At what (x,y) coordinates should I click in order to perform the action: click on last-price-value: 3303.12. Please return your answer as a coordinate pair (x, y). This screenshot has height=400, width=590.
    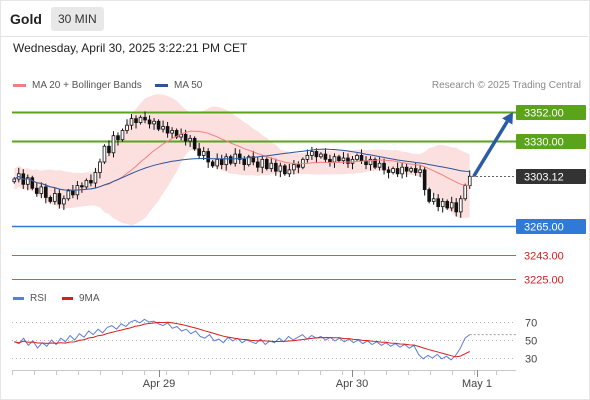
    Looking at the image, I should click on (544, 178).